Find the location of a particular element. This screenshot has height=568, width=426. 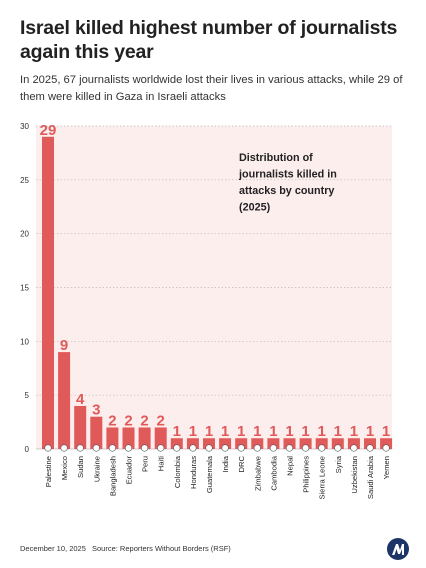

x-tick-label-syria: Syria is located at coordinates (338, 464).